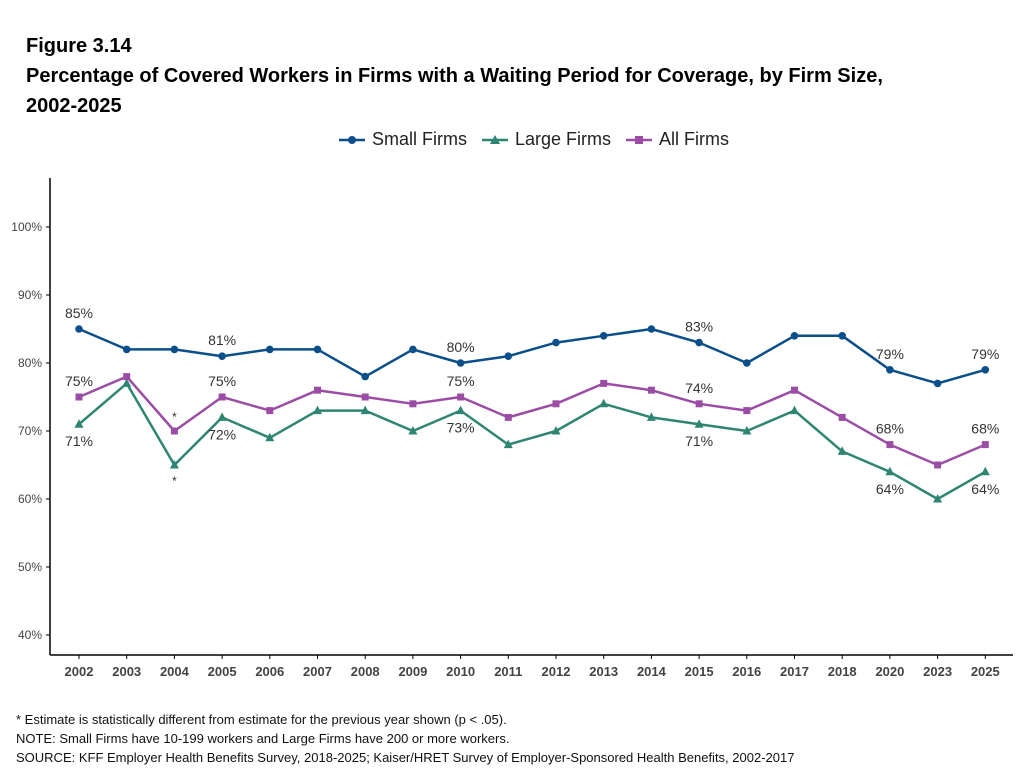  What do you see at coordinates (603, 671) in the screenshot?
I see `x-tick-label: 2013` at bounding box center [603, 671].